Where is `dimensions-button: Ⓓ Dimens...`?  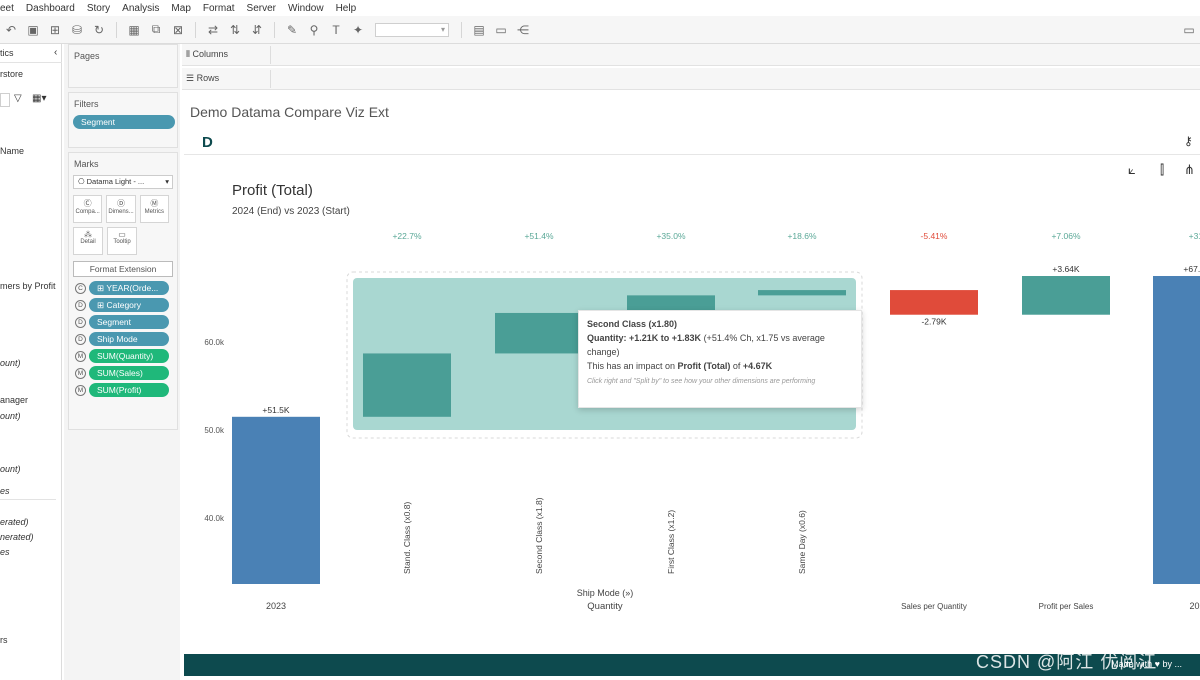 dimensions-button: Ⓓ Dimens... is located at coordinates (121, 209).